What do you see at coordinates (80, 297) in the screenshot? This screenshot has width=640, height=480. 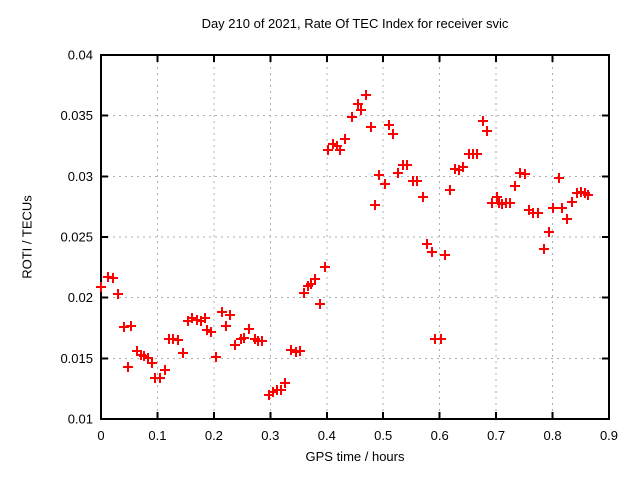 I see `y-tick-label: 0.02` at bounding box center [80, 297].